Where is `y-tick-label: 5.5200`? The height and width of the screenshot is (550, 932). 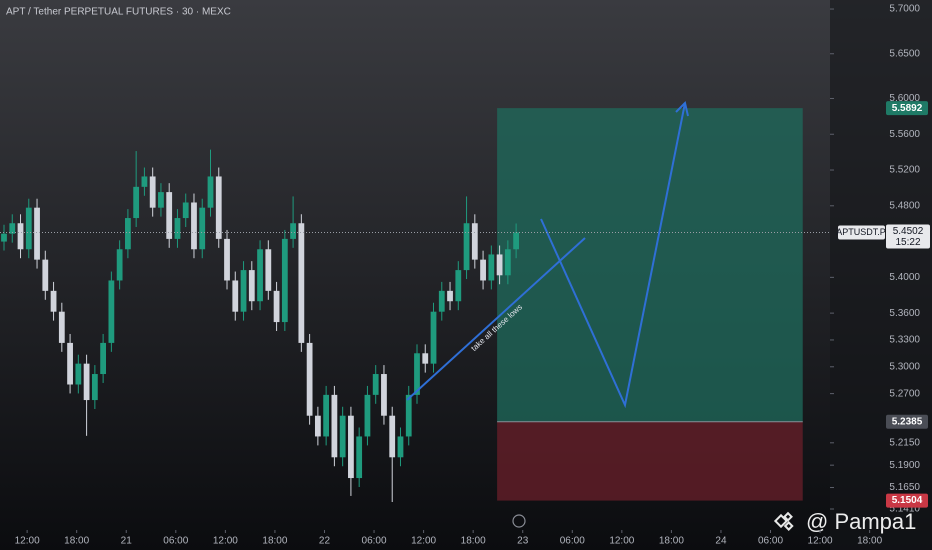 y-tick-label: 5.5200 is located at coordinates (904, 170).